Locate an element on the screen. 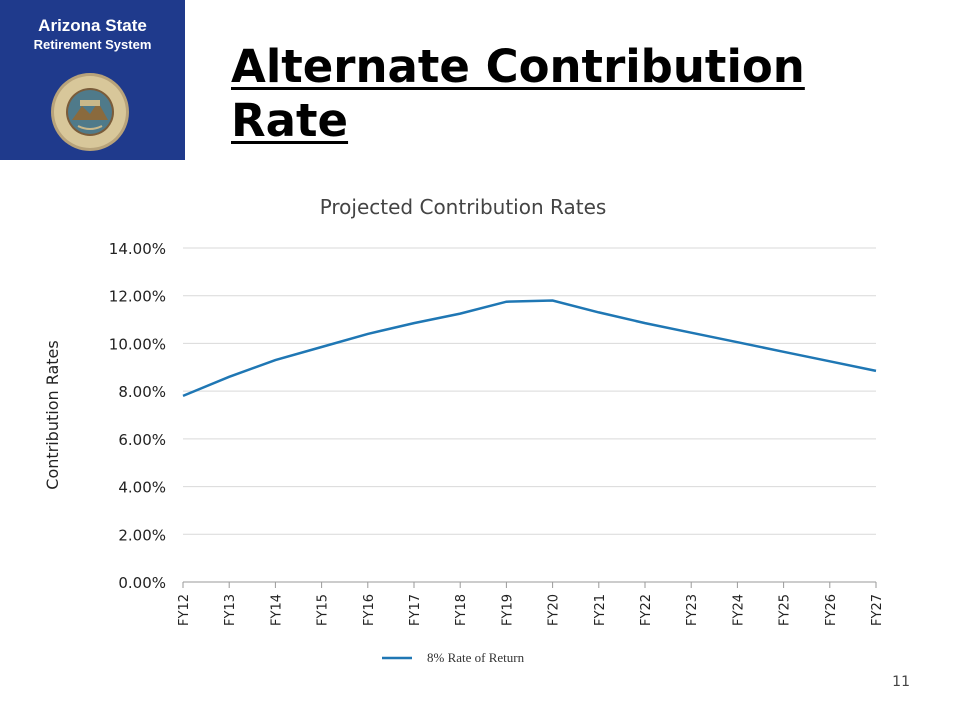  chart-title: Projected Contribution Rates is located at coordinates (463, 207).